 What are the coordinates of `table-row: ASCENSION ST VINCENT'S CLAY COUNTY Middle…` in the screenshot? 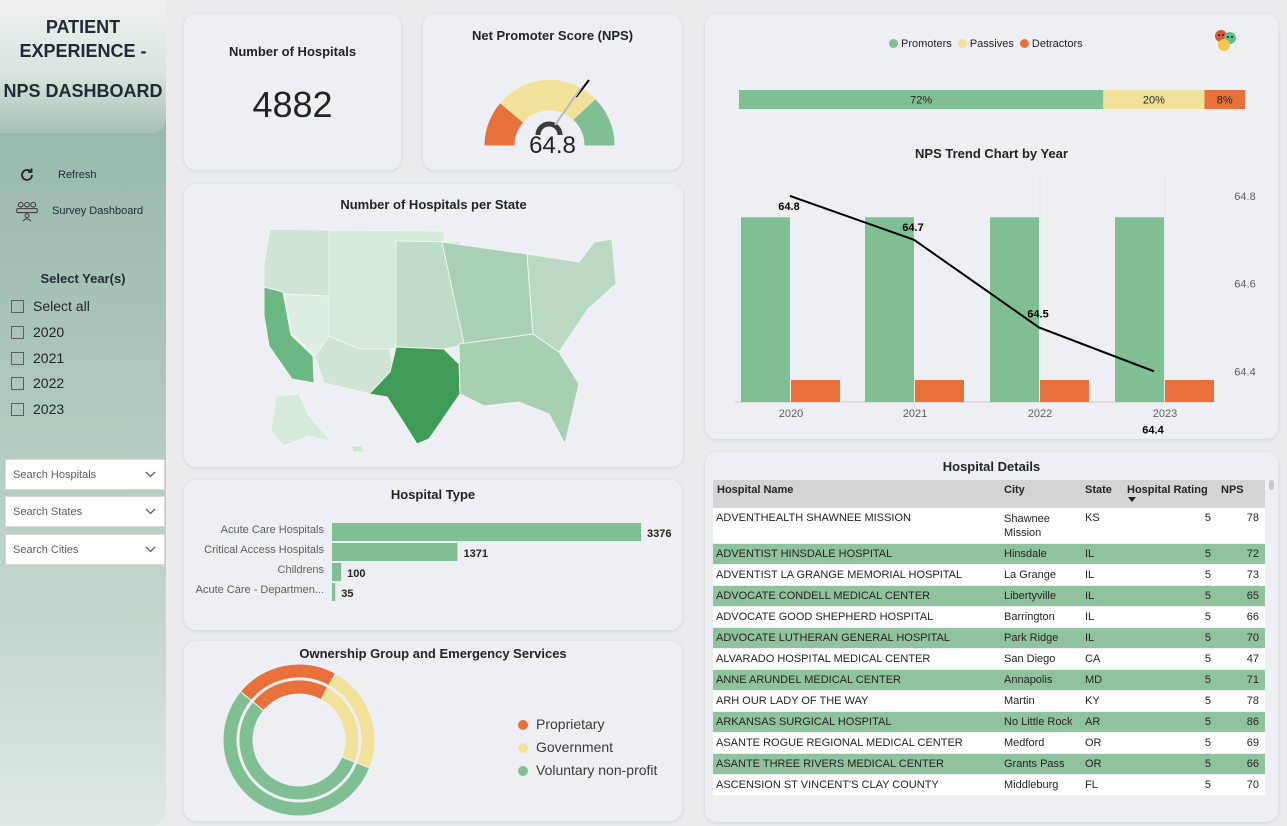 It's located at (989, 785).